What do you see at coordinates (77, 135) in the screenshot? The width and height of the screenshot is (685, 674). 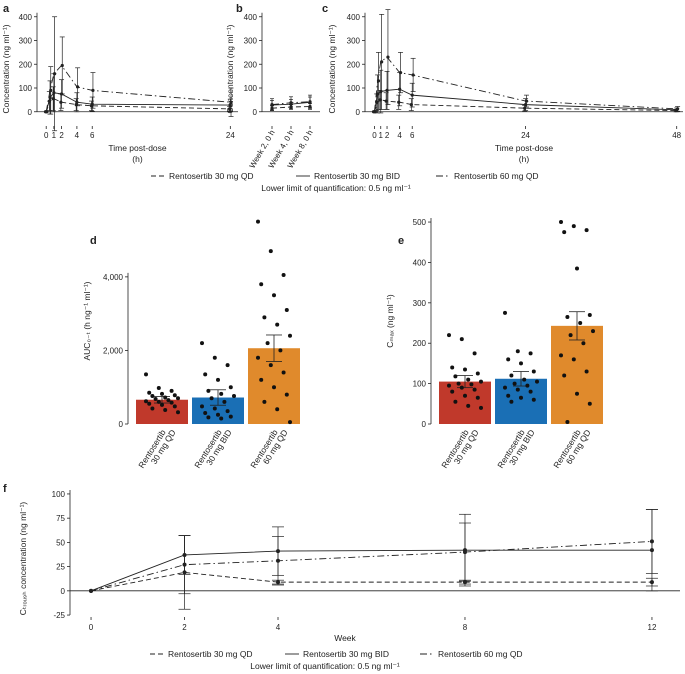 I see `panel-a-x-tick-label: 4` at bounding box center [77, 135].